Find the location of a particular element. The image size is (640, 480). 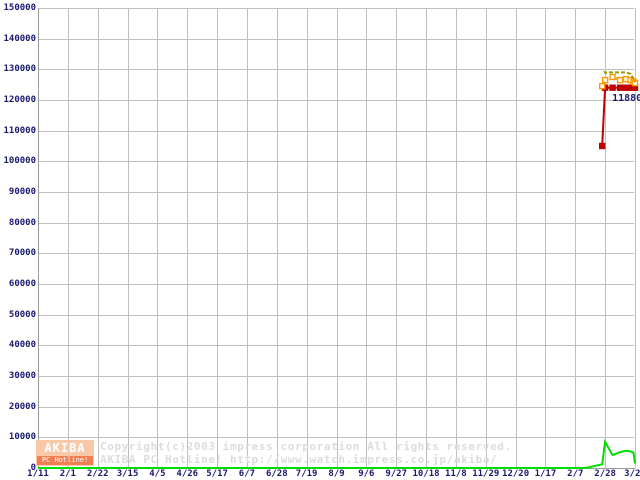

y-axis-tick-label: 70000 is located at coordinates (22, 253).